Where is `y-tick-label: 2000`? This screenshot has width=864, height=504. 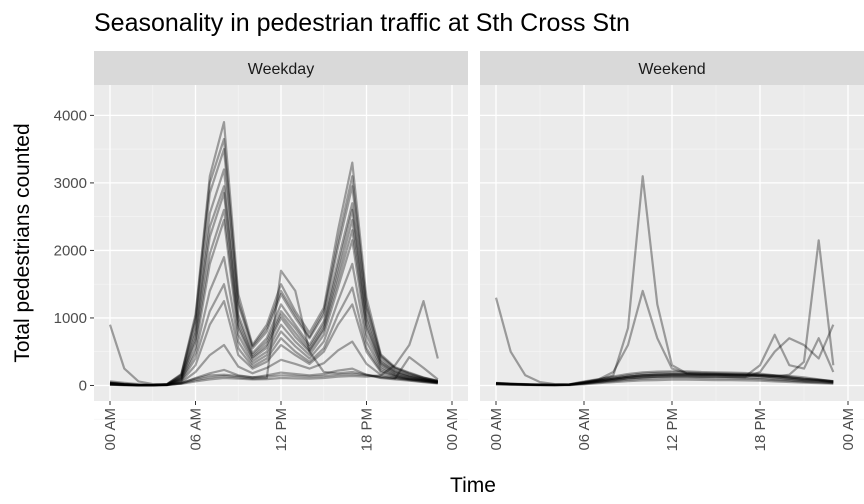 y-tick-label: 2000 is located at coordinates (70, 250).